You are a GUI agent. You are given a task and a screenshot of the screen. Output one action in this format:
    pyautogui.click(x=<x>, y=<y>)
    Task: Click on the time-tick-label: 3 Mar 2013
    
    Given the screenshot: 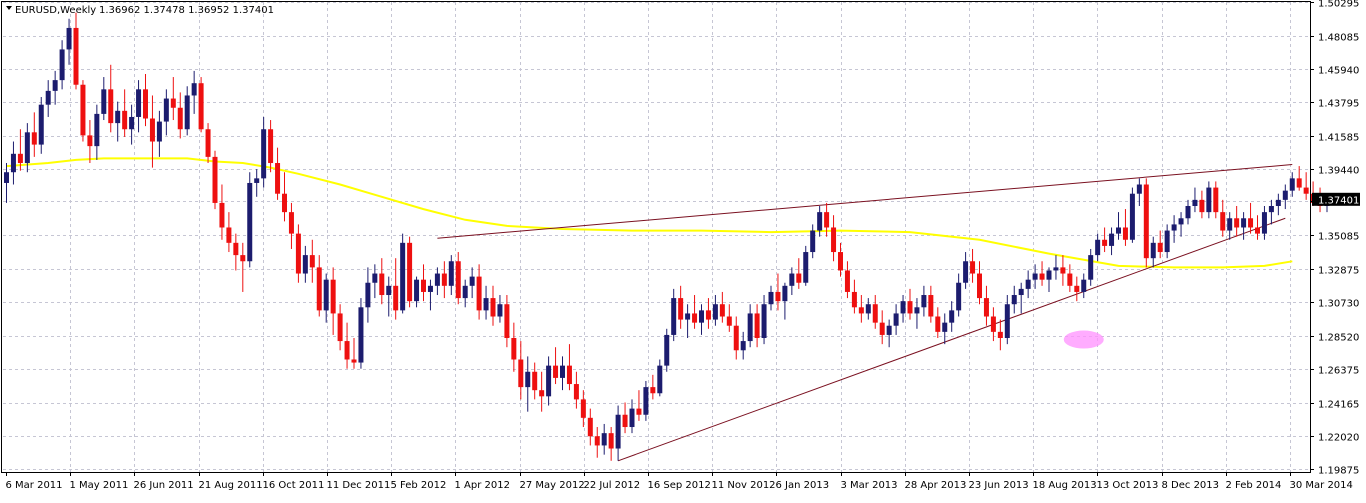 What is the action you would take?
    pyautogui.click(x=869, y=485)
    